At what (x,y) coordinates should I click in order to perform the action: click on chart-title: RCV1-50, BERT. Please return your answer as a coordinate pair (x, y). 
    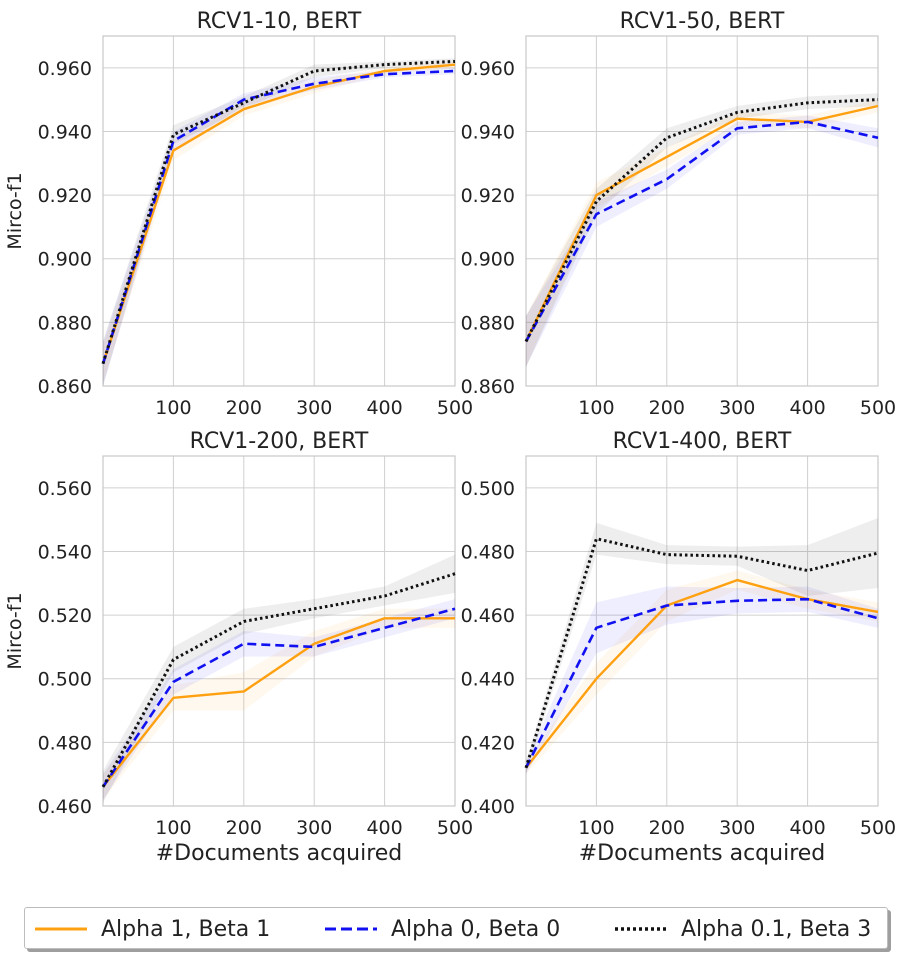
    Looking at the image, I should click on (702, 21).